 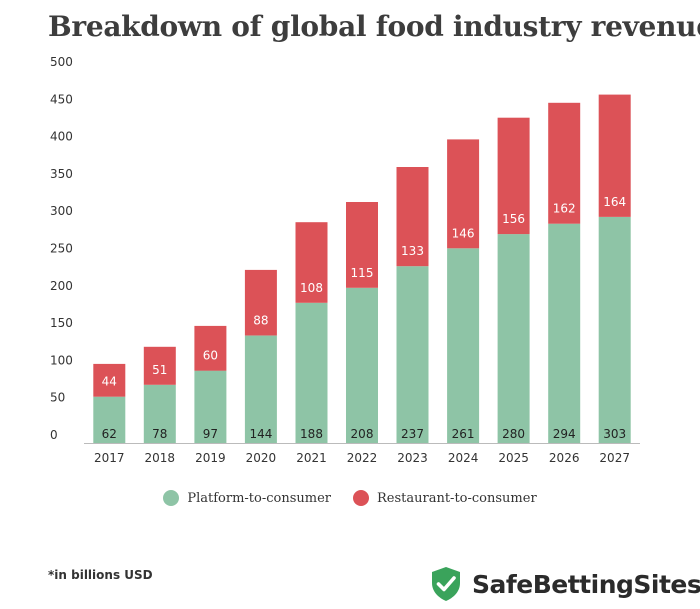 What do you see at coordinates (61, 211) in the screenshot?
I see `y-tick-label: 300` at bounding box center [61, 211].